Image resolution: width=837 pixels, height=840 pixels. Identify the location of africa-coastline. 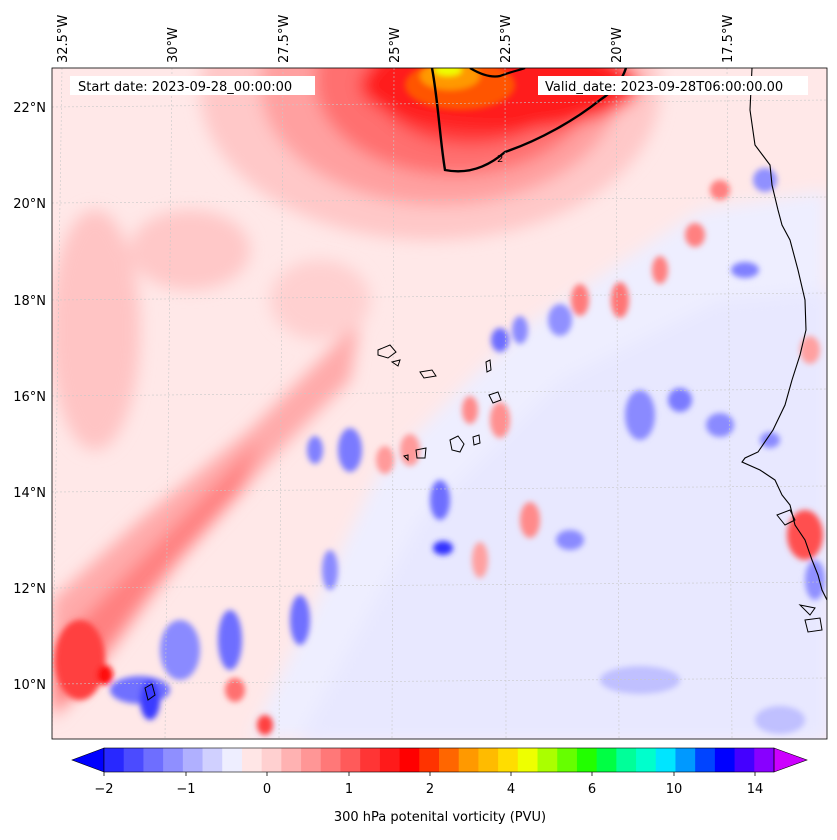
(784, 334).